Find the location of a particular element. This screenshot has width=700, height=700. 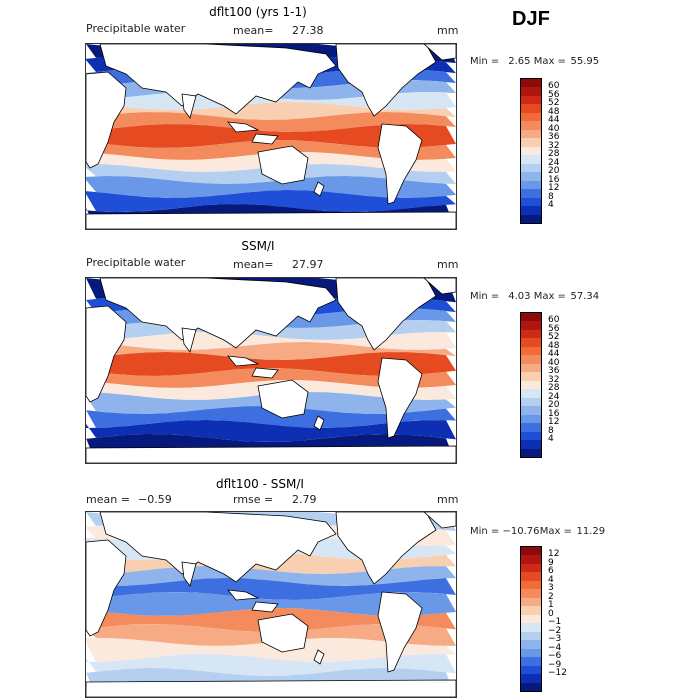

panel-1-variable-label: Precipitable water is located at coordinates (136, 28).